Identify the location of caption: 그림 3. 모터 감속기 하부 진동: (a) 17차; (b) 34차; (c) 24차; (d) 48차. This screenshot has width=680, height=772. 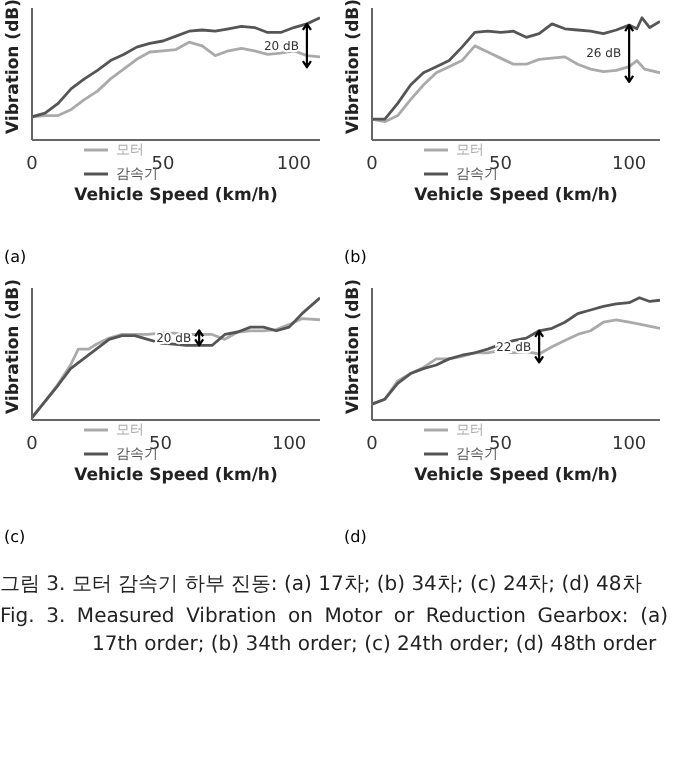
(322, 586).